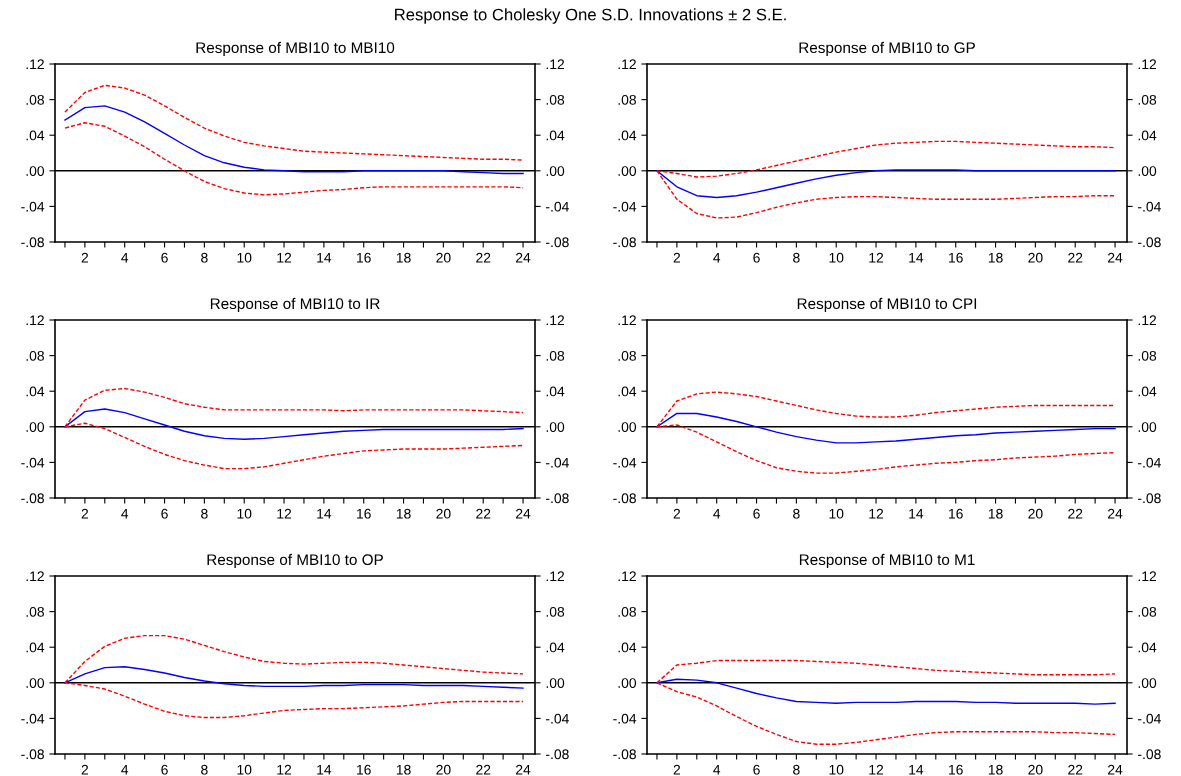  I want to click on chart-title: Response of MBI10 to M1, so click(887, 561).